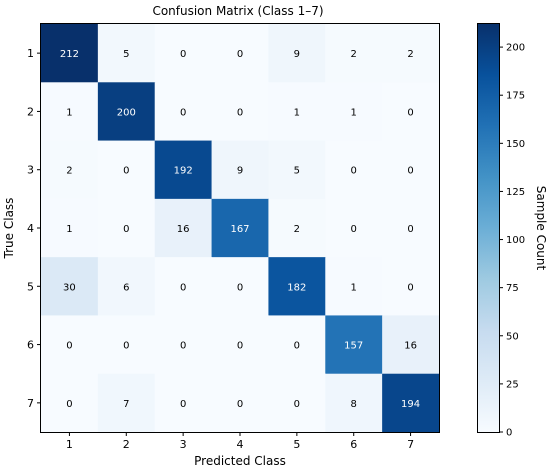  I want to click on heatmap-cell-r1-c4, so click(240, 53).